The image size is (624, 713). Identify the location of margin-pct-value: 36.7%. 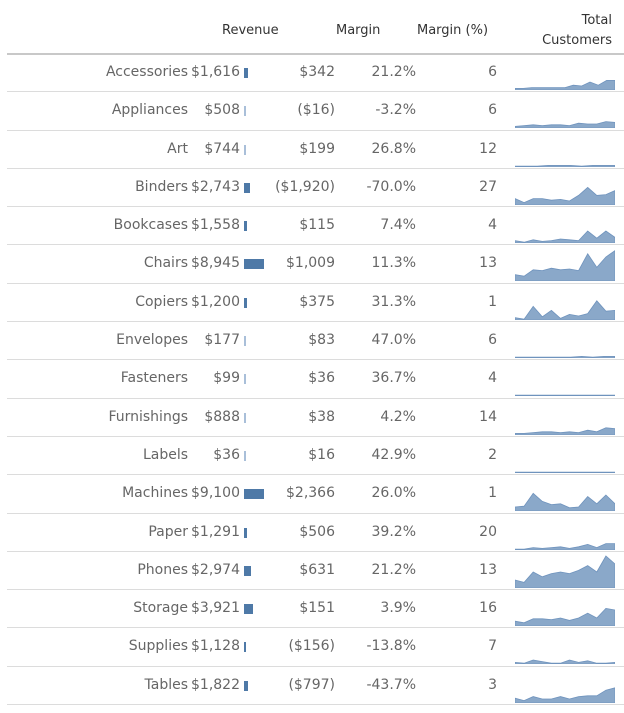
(393, 378).